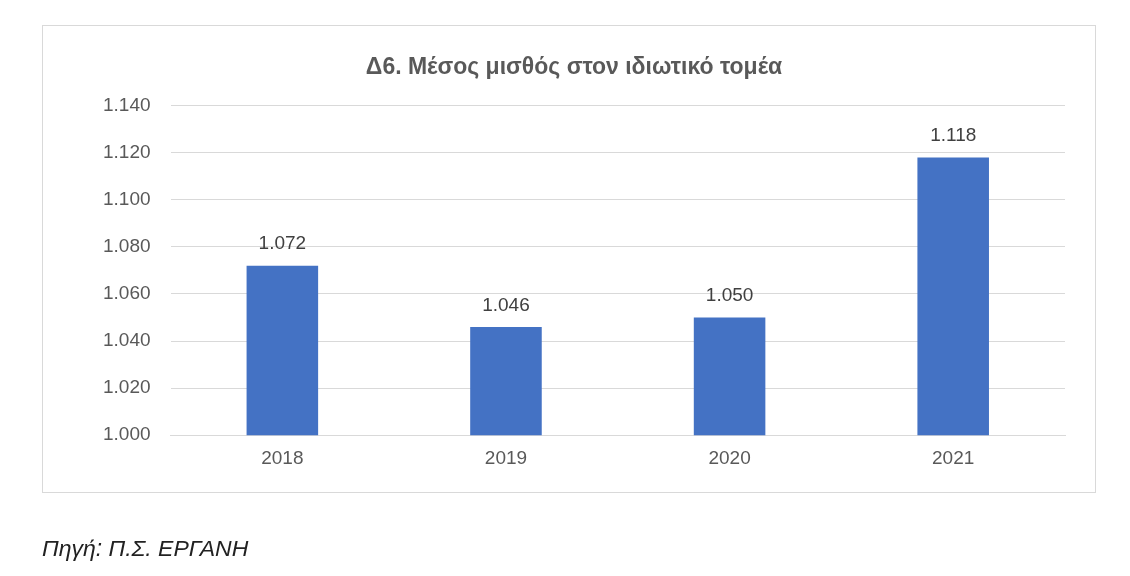 This screenshot has width=1130, height=576. Describe the element at coordinates (729, 457) in the screenshot. I see `x-tick-label: 2020` at that location.